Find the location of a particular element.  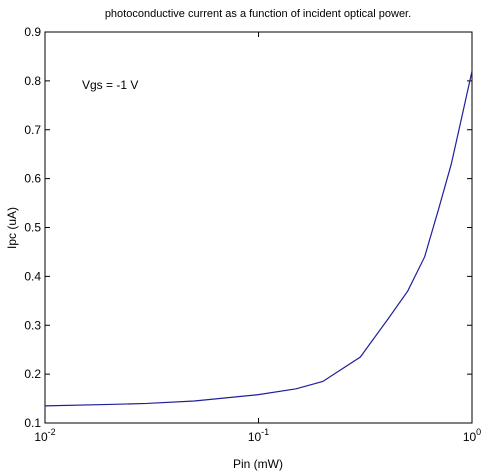

y-tick-label: 0.9 is located at coordinates (32, 32).